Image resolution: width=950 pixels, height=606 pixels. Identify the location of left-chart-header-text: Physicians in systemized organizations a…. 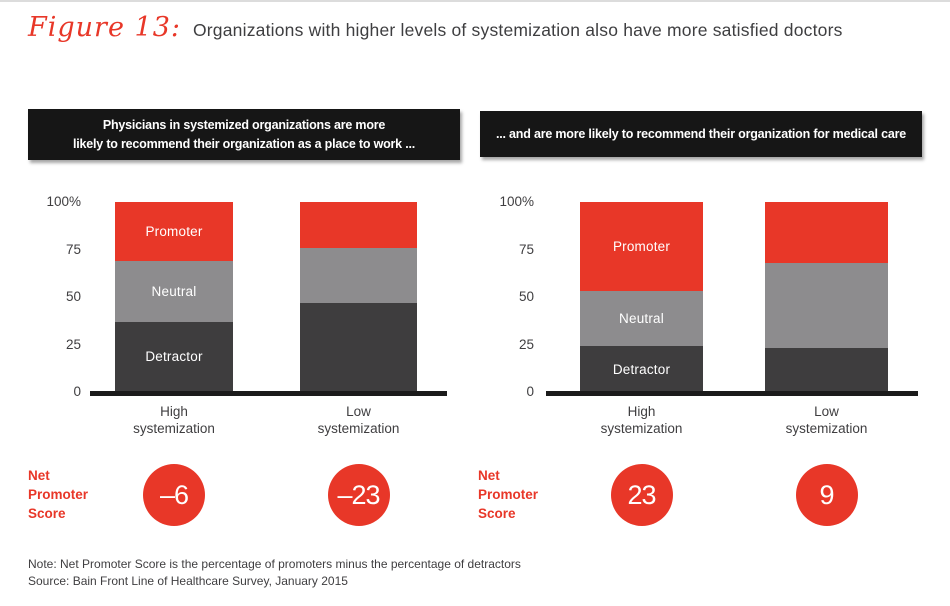
(244, 134).